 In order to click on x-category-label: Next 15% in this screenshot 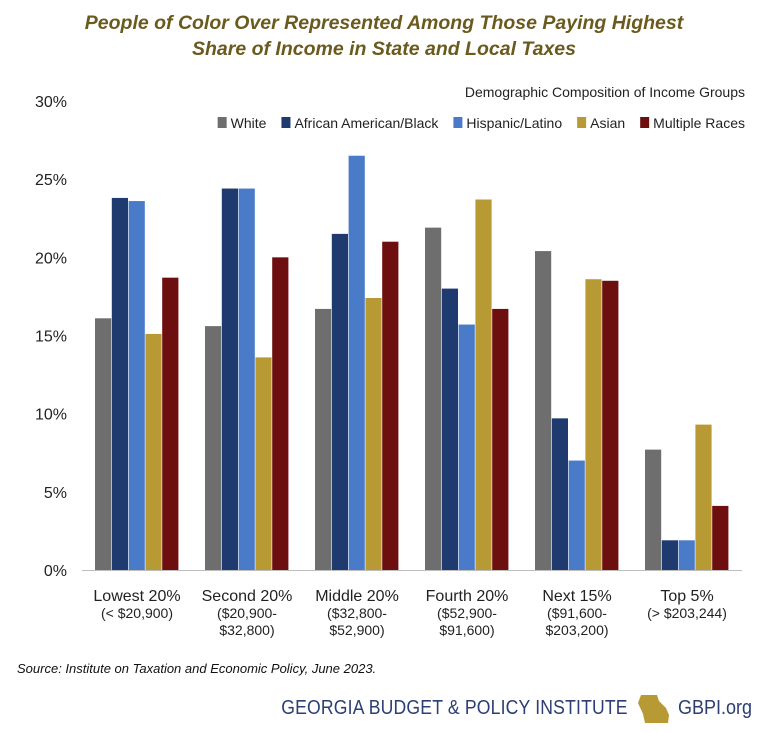, I will do `click(576, 596)`.